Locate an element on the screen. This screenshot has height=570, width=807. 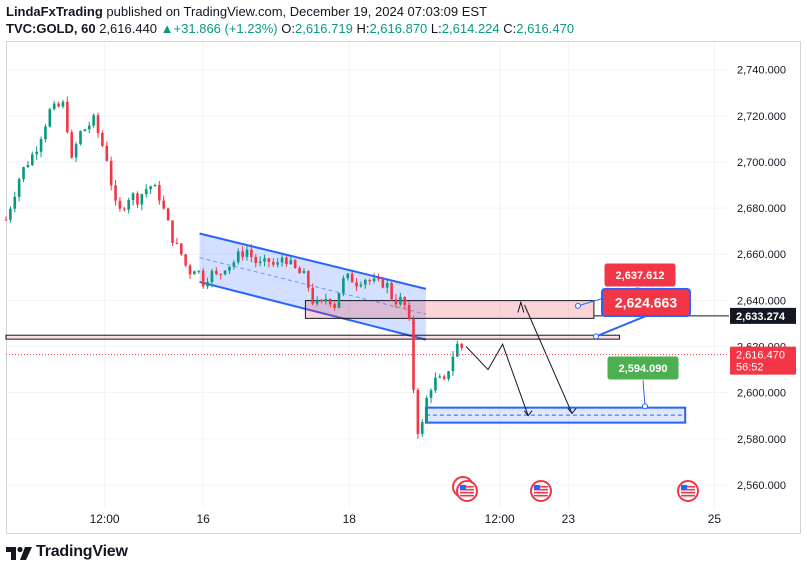
level-value: 2,633.274 is located at coordinates (761, 317).